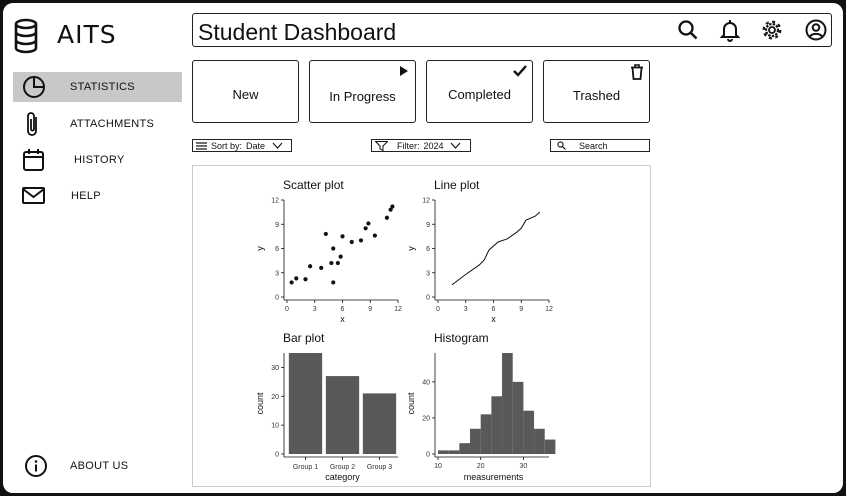 The image size is (846, 496). What do you see at coordinates (381, 145) in the screenshot?
I see `filter-icon` at bounding box center [381, 145].